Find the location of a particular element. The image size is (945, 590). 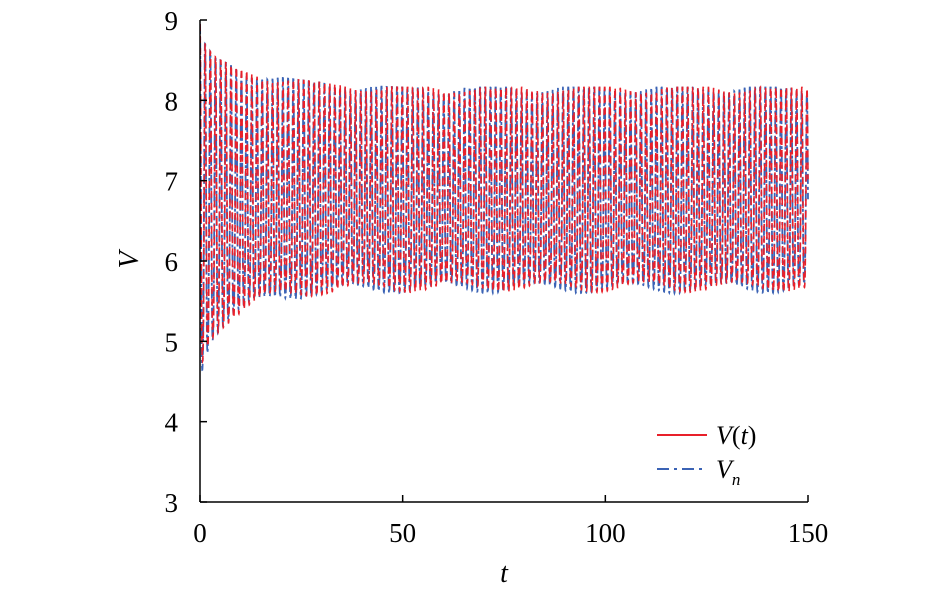

legend-label-v-n: Vn is located at coordinates (728, 472).